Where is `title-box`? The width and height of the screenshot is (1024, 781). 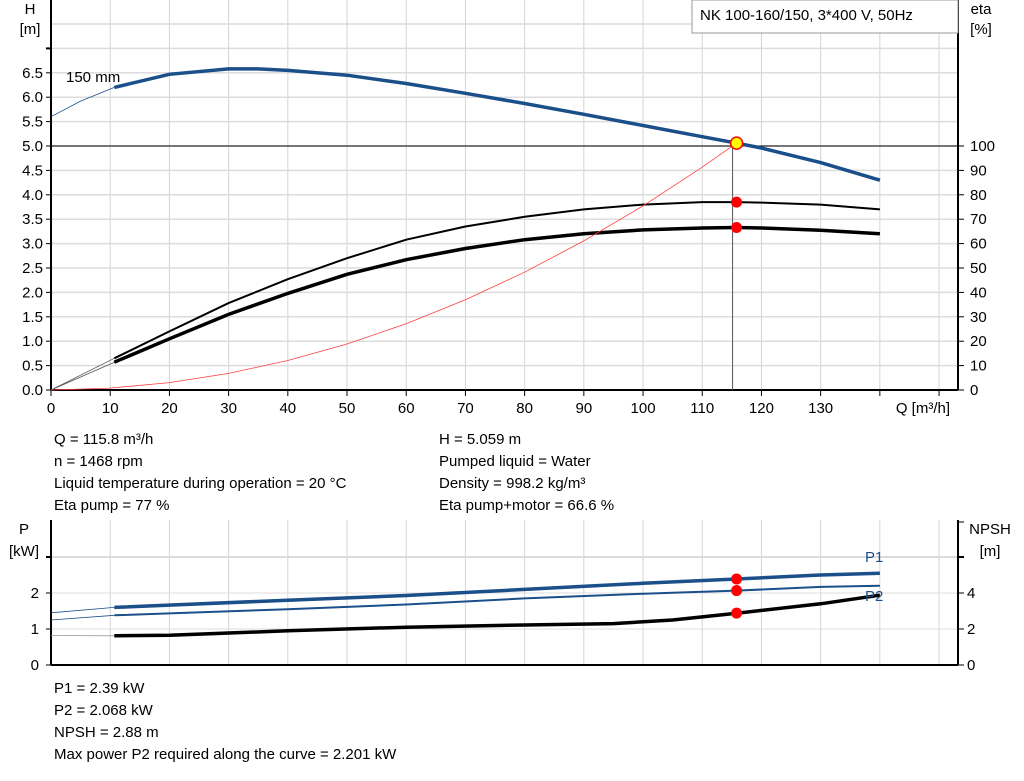 title-box is located at coordinates (825, 17).